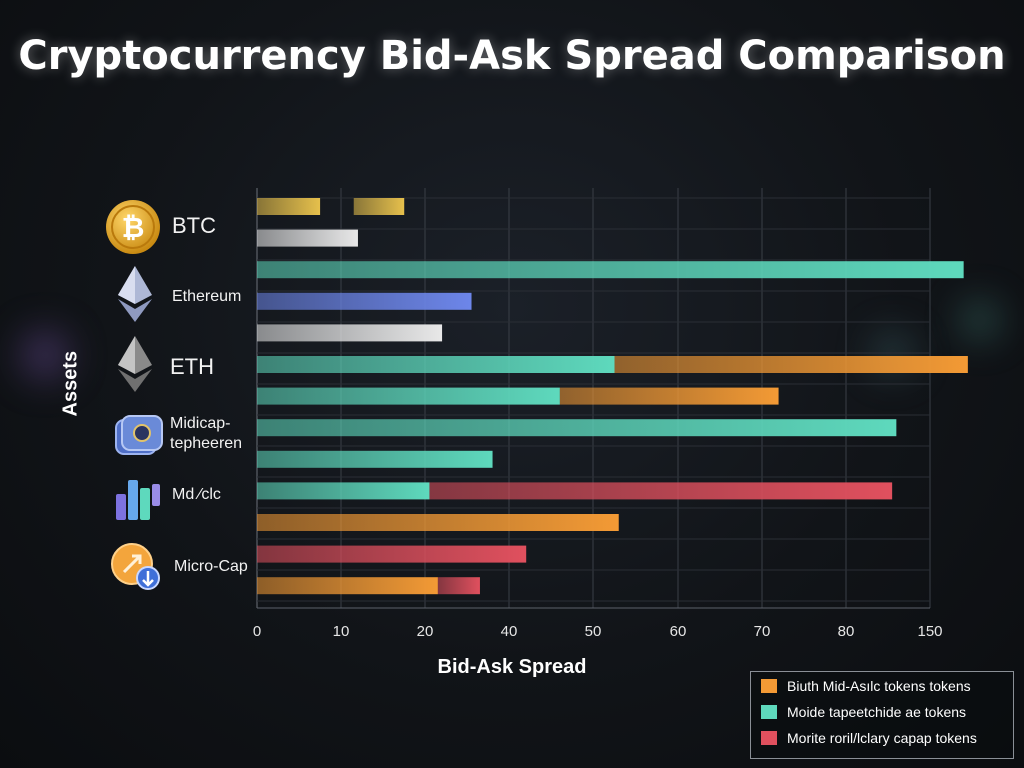 This screenshot has width=1024, height=768. What do you see at coordinates (846, 631) in the screenshot?
I see `x-tick-label: 80` at bounding box center [846, 631].